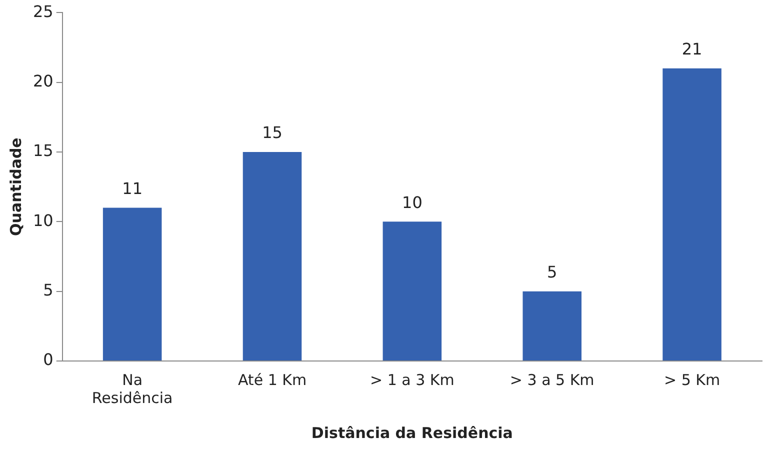 The height and width of the screenshot is (455, 770). Describe the element at coordinates (692, 379) in the screenshot. I see `x-tick-label: > 5 Km` at that location.